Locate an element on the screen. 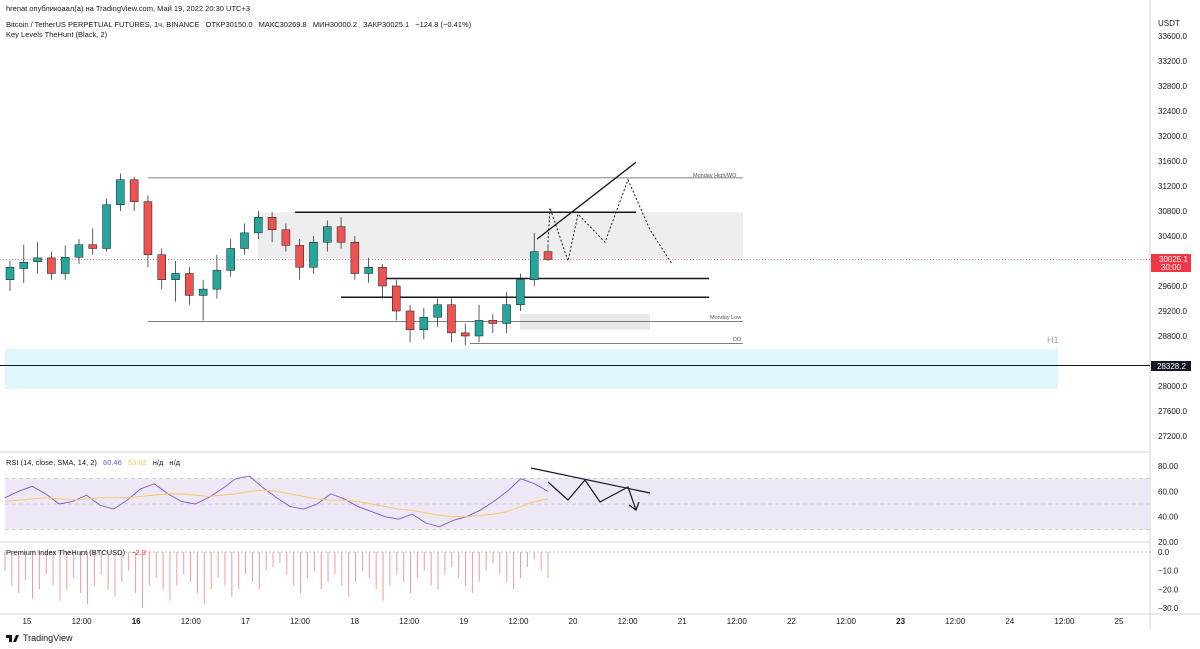  price-tick: 32800.0 is located at coordinates (1172, 86).